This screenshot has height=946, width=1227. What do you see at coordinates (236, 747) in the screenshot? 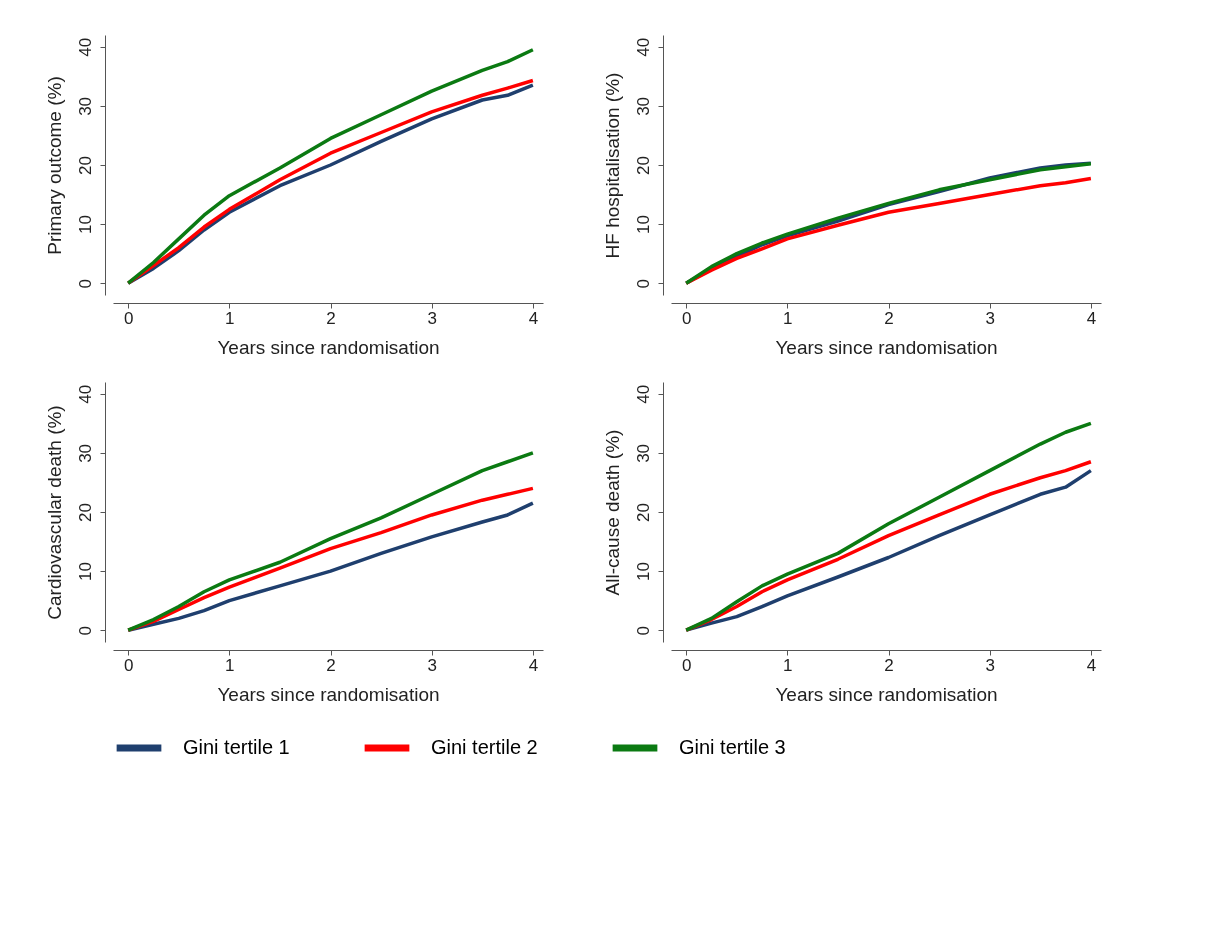
I see `legend-label: Gini tertile 1` at bounding box center [236, 747].